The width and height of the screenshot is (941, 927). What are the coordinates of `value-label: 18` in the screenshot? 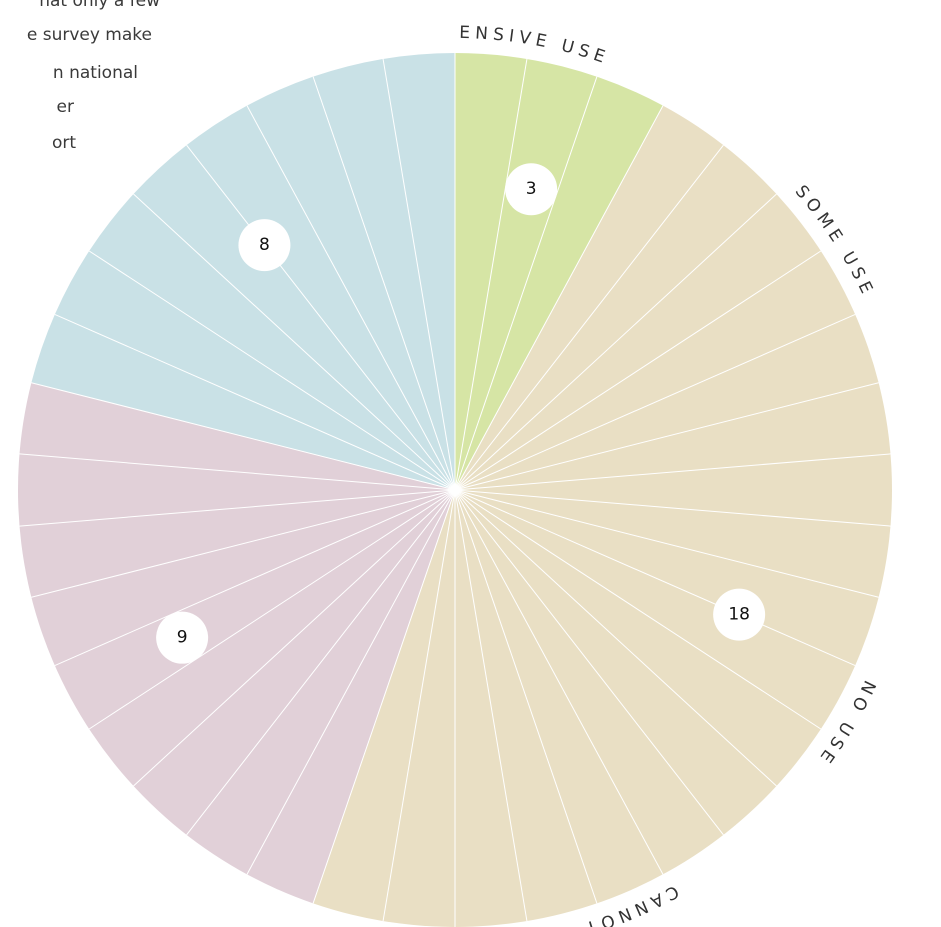 It's located at (739, 615).